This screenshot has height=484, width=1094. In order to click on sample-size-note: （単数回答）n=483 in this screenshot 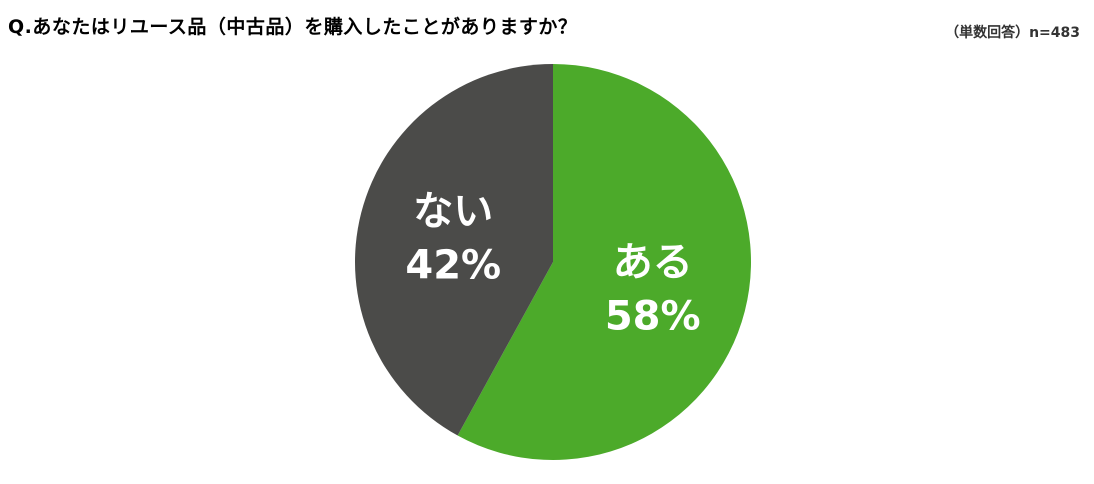, I will do `click(1012, 33)`.